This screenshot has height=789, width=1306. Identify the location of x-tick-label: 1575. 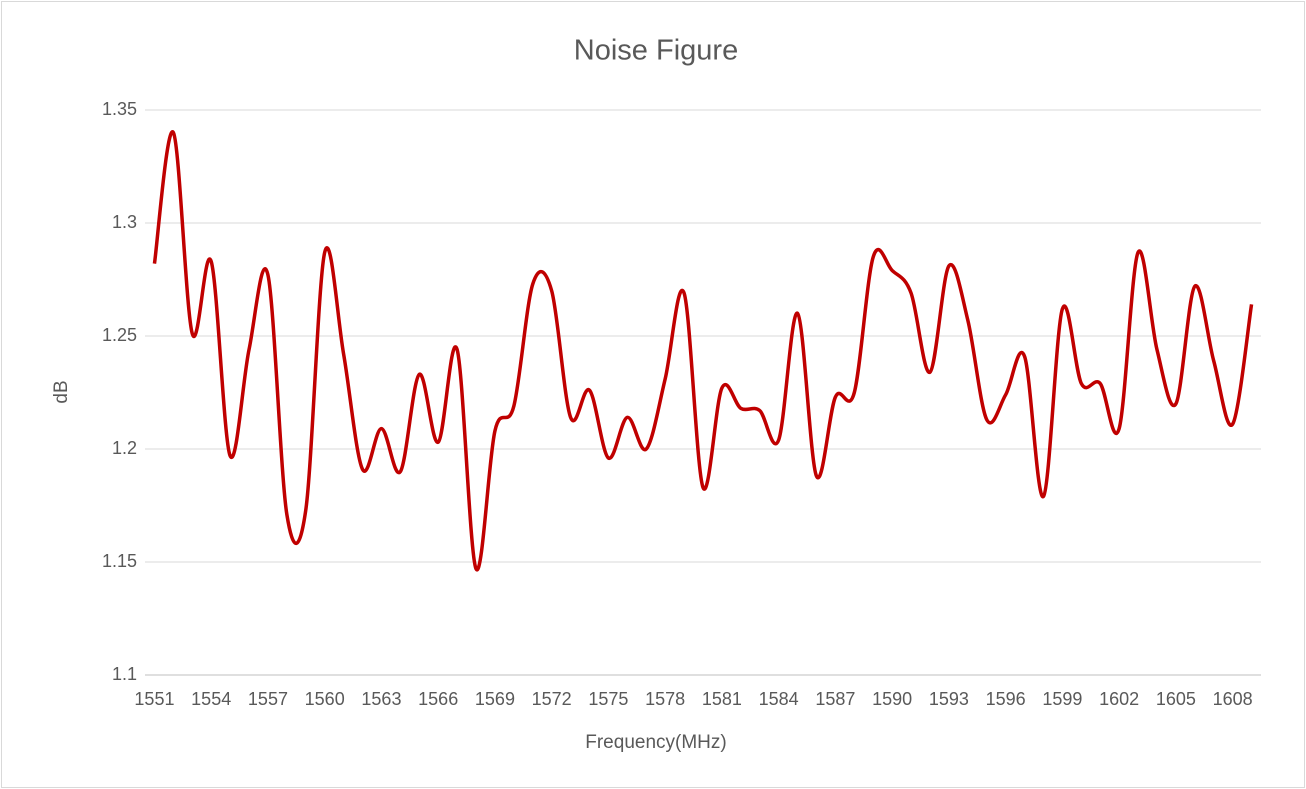
(608, 699).